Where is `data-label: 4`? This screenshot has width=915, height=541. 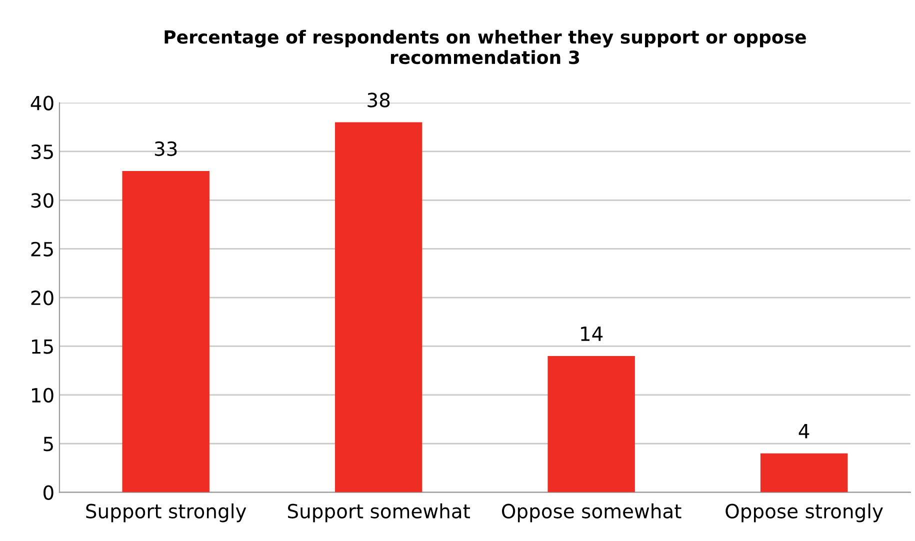
data-label: 4 is located at coordinates (804, 431).